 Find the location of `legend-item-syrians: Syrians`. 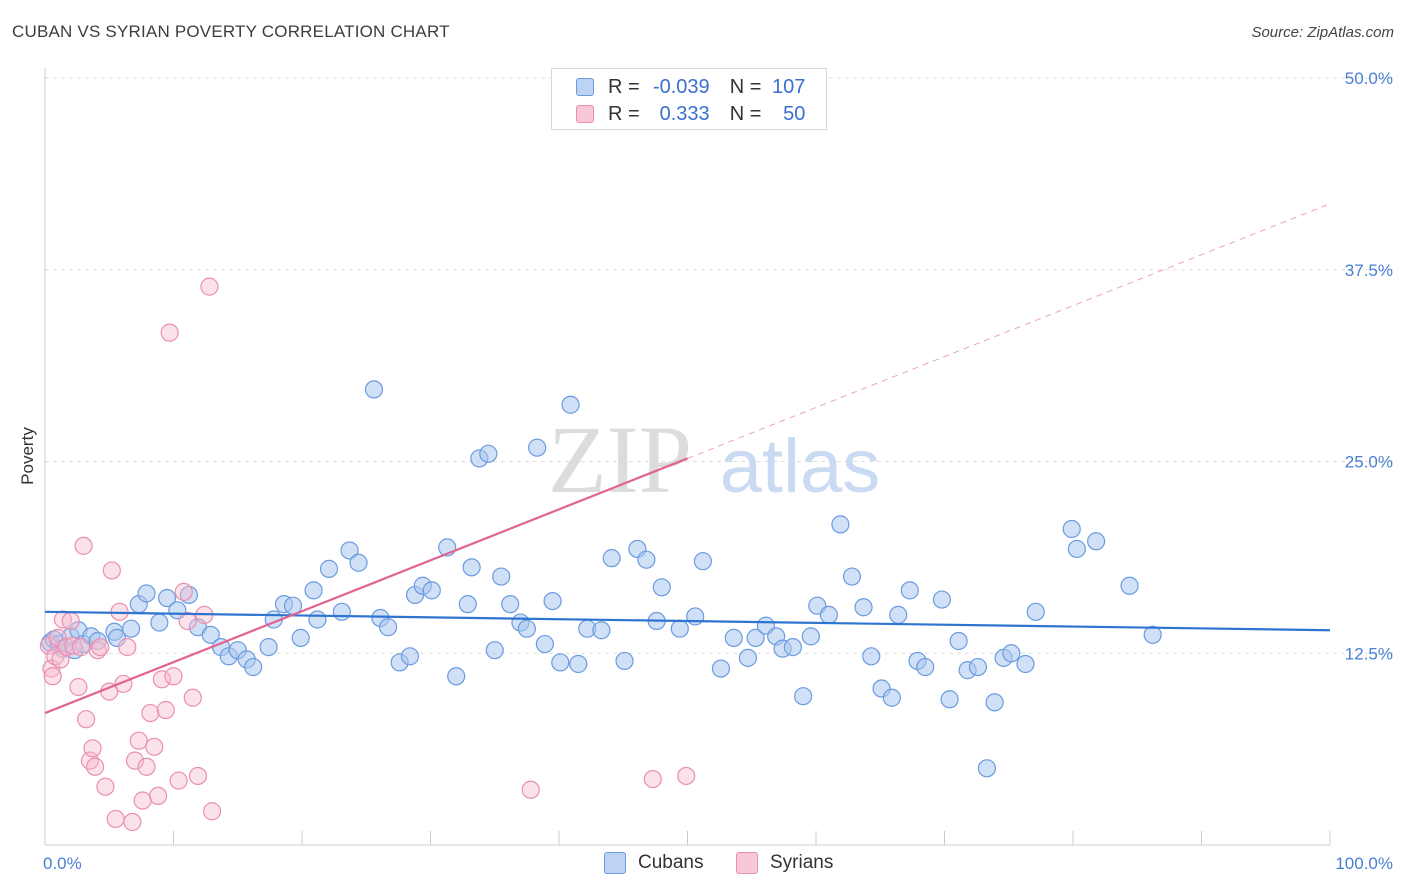

legend-item-syrians: Syrians is located at coordinates (784, 863).